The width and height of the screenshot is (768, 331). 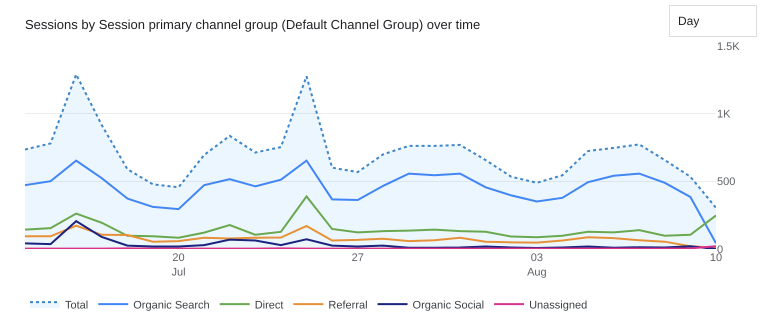 I want to click on y-tick-label: 1K, so click(x=724, y=114).